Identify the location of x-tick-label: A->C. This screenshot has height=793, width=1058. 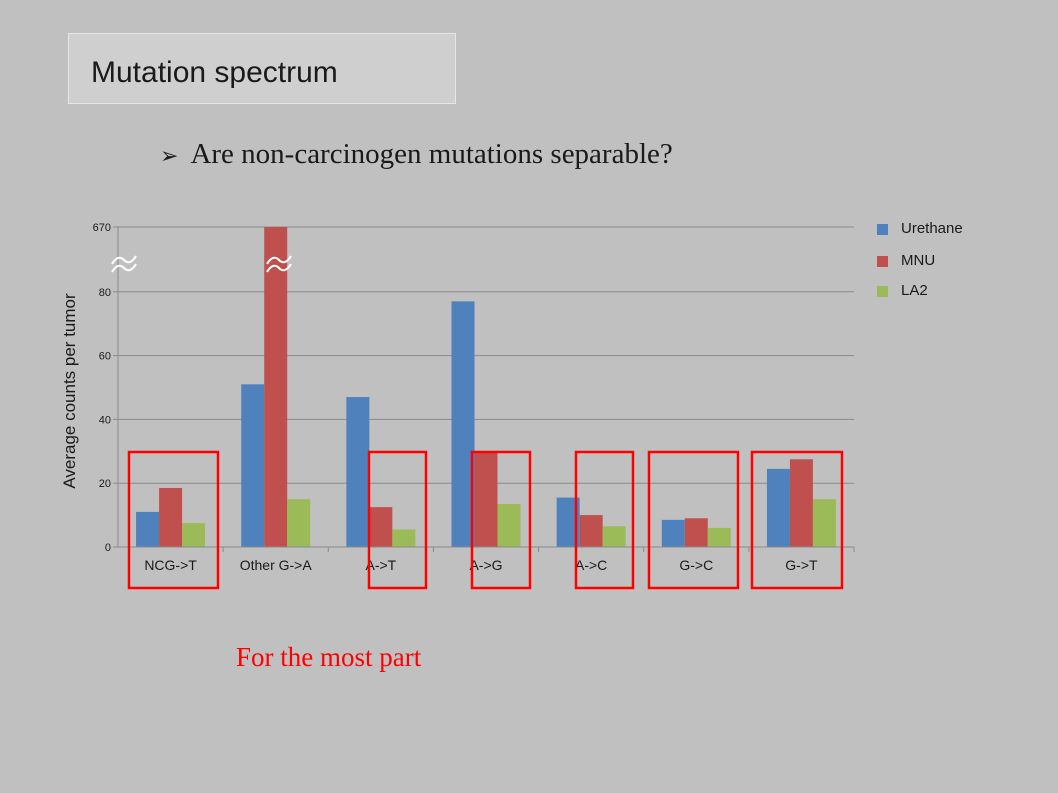
(591, 565).